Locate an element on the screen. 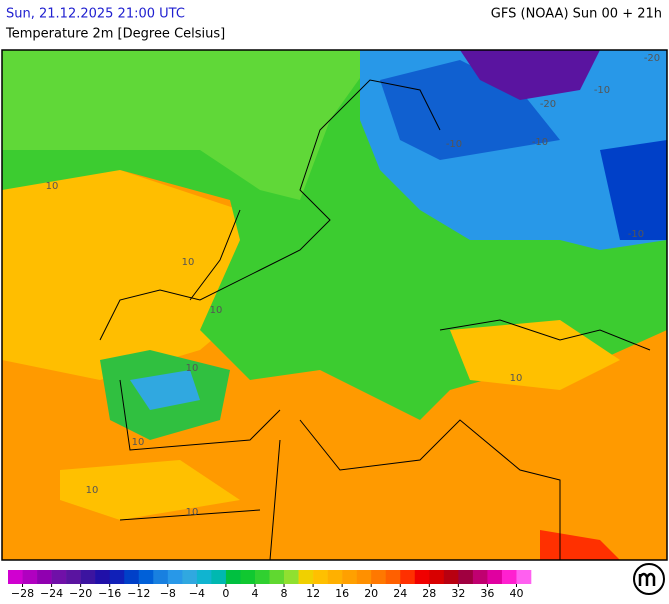 The width and height of the screenshot is (669, 604). colorbar-tick-label: 0 is located at coordinates (225, 593).